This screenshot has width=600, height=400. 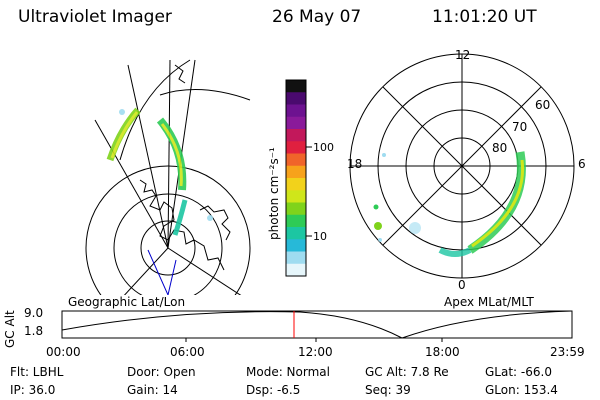 I want to click on colorbar-unit-label: photon cm⁻²s⁻¹, so click(x=274, y=193).